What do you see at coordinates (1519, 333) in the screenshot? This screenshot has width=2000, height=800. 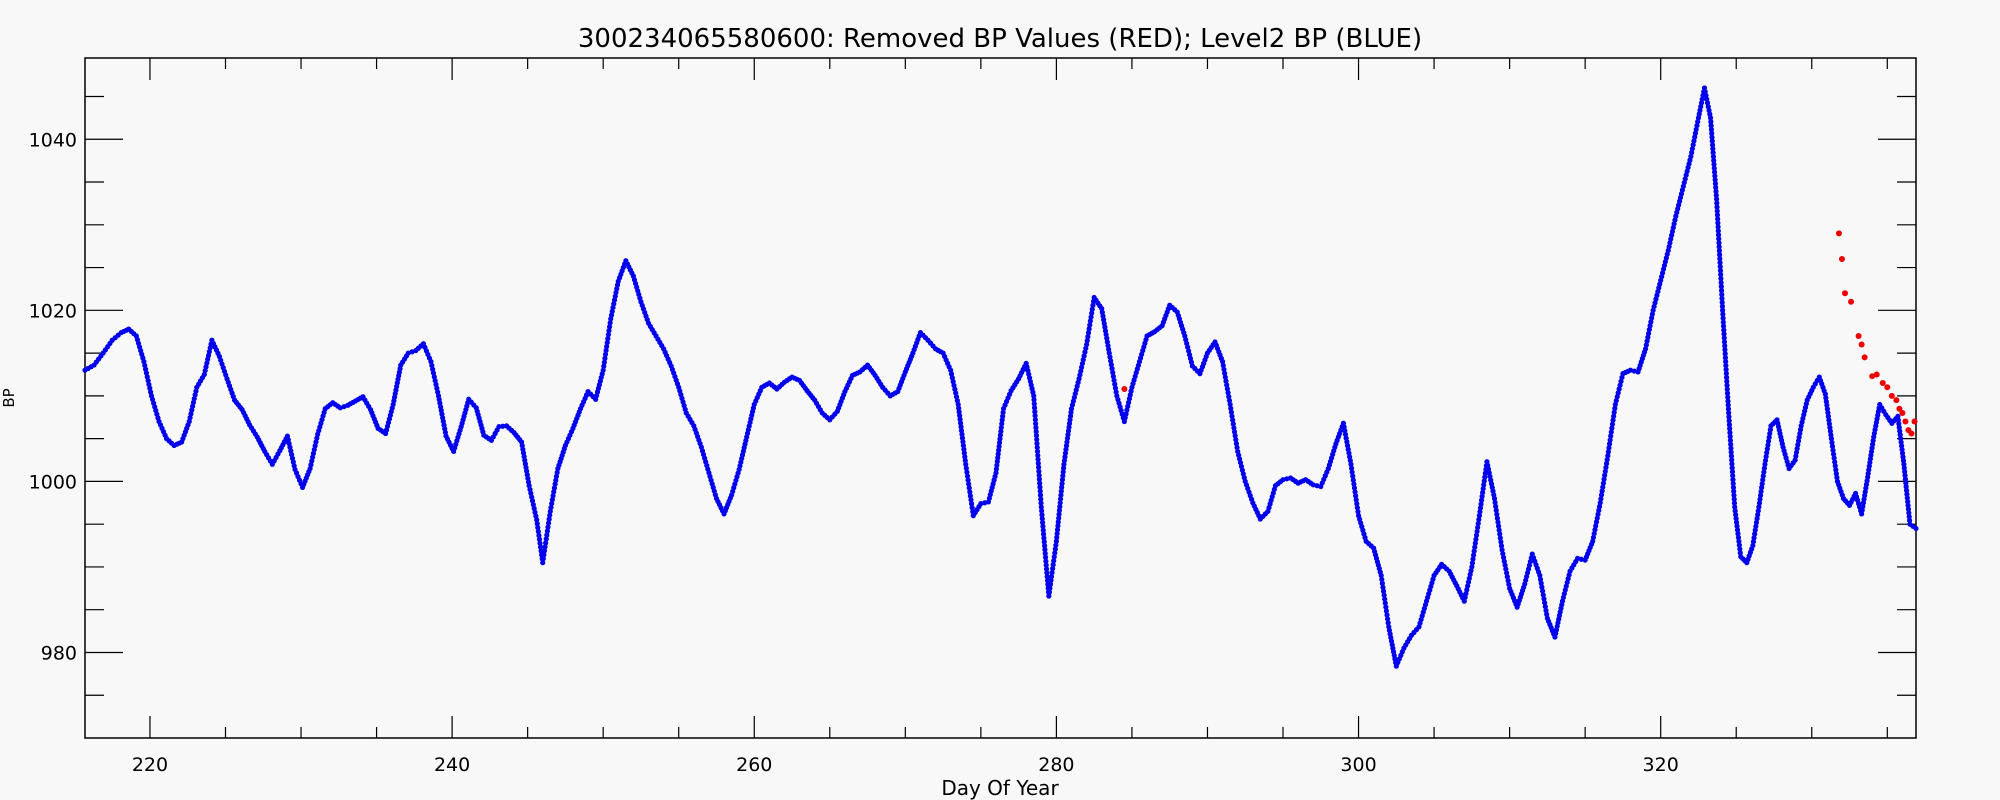 I see `series-removed-bp` at bounding box center [1519, 333].